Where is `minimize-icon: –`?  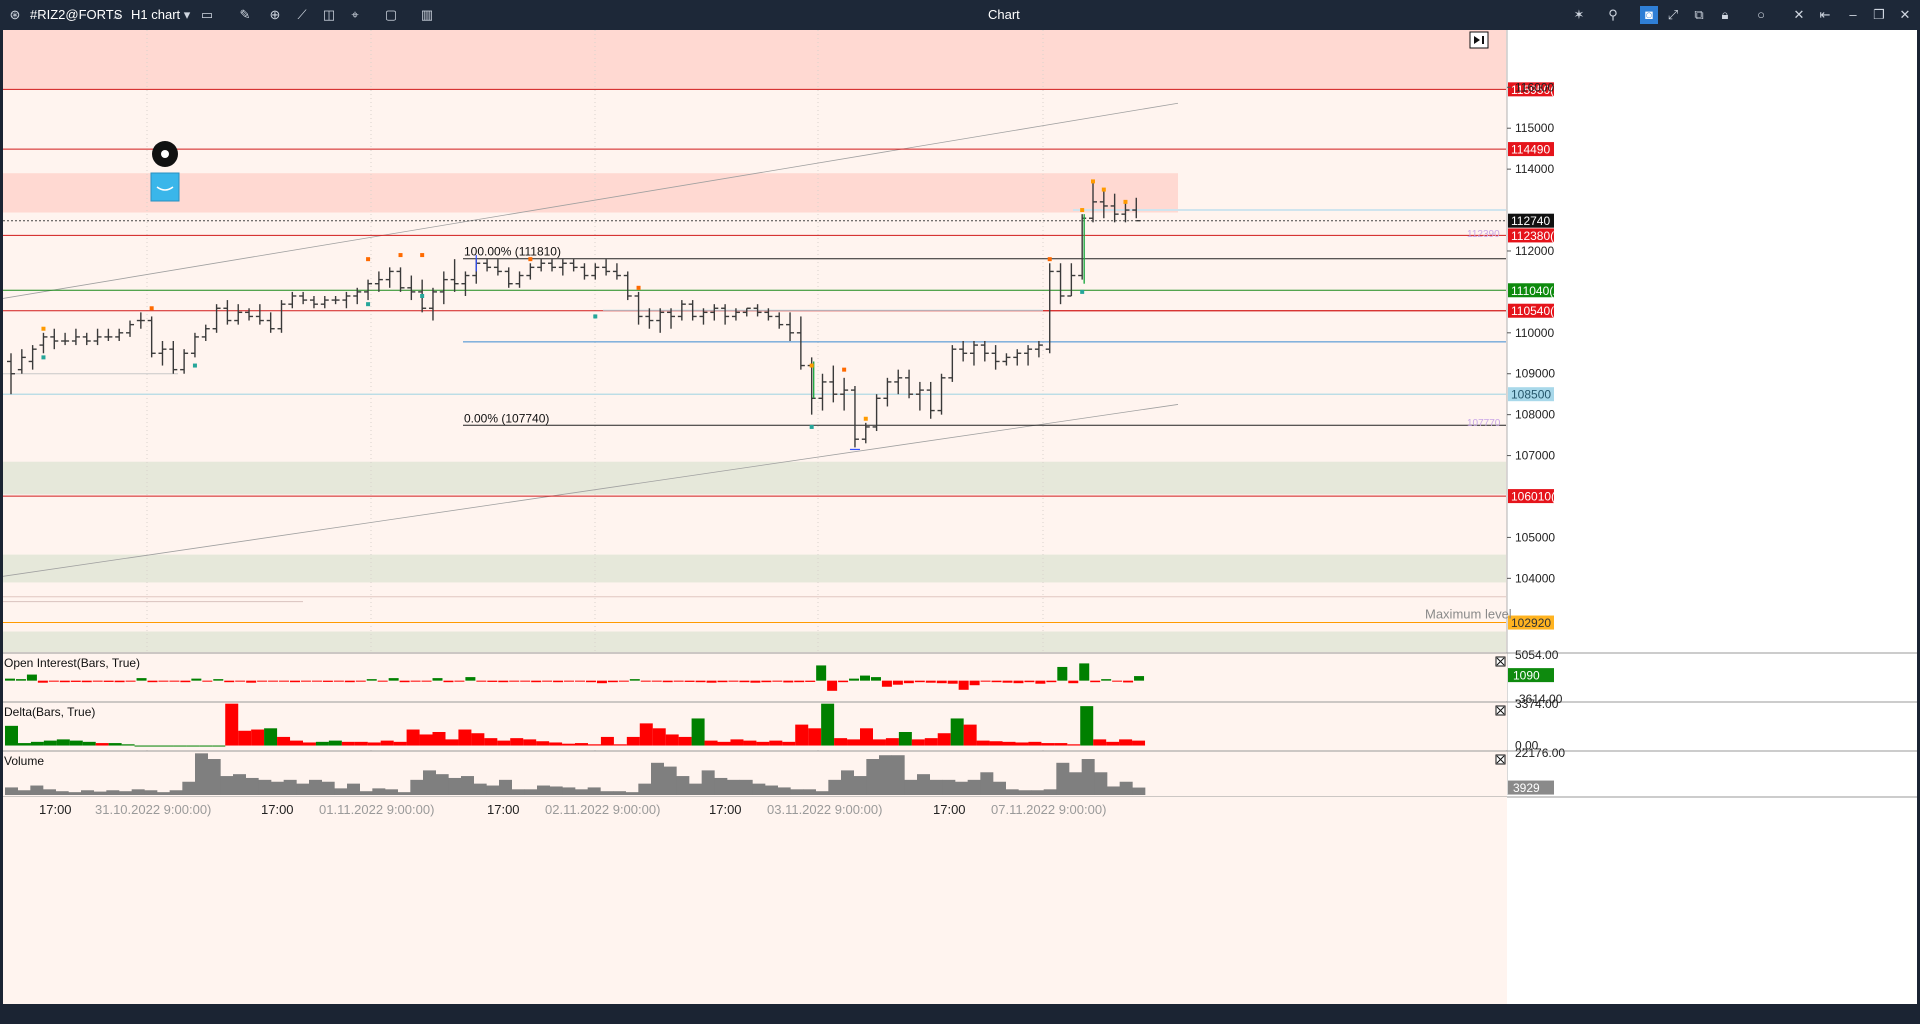
minimize-icon: – is located at coordinates (1853, 14).